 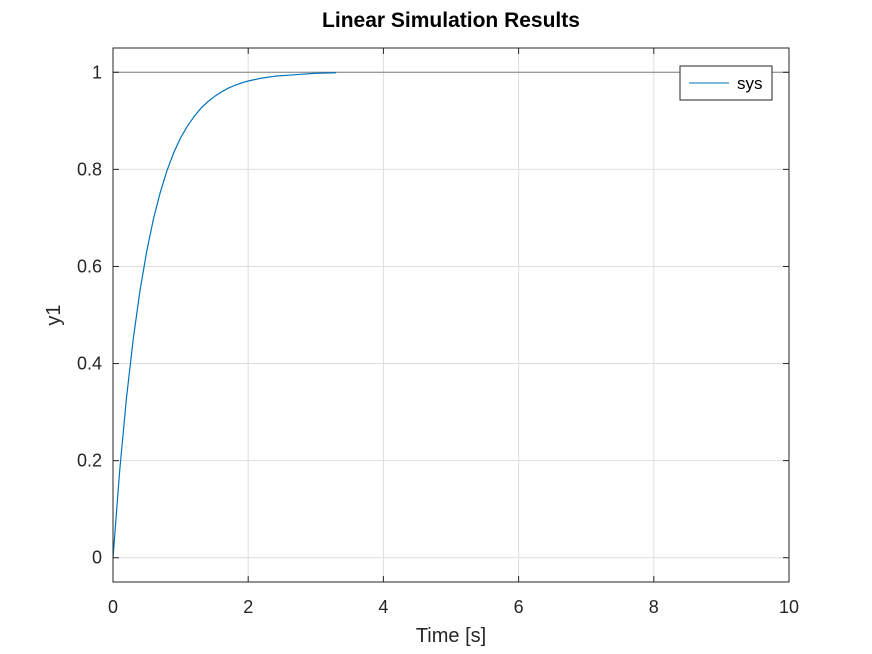 I want to click on y-tick-label-1: 0.2, so click(x=89, y=461).